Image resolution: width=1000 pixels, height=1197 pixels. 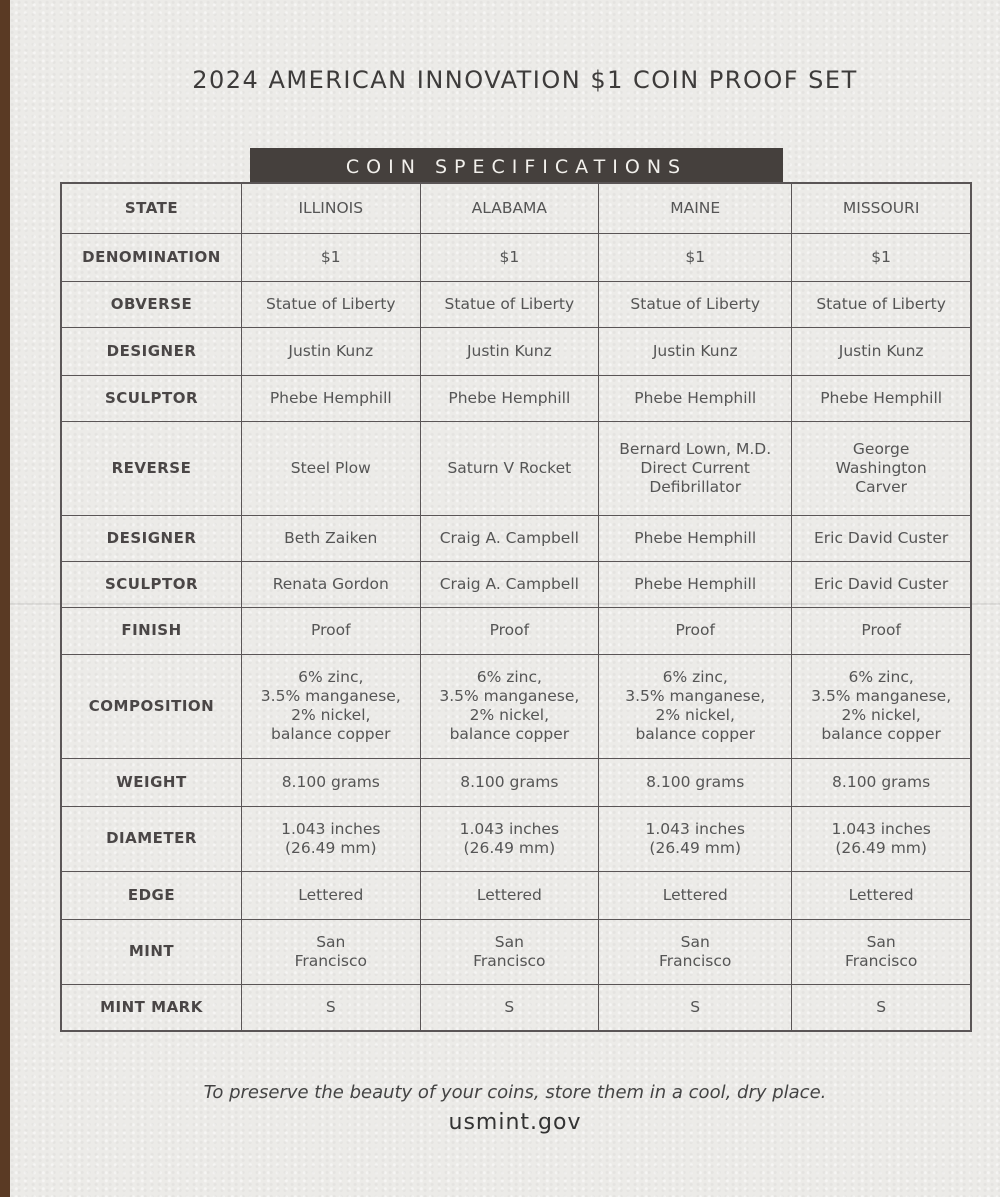 I want to click on table-cell: ILLINOIS, so click(x=331, y=208).